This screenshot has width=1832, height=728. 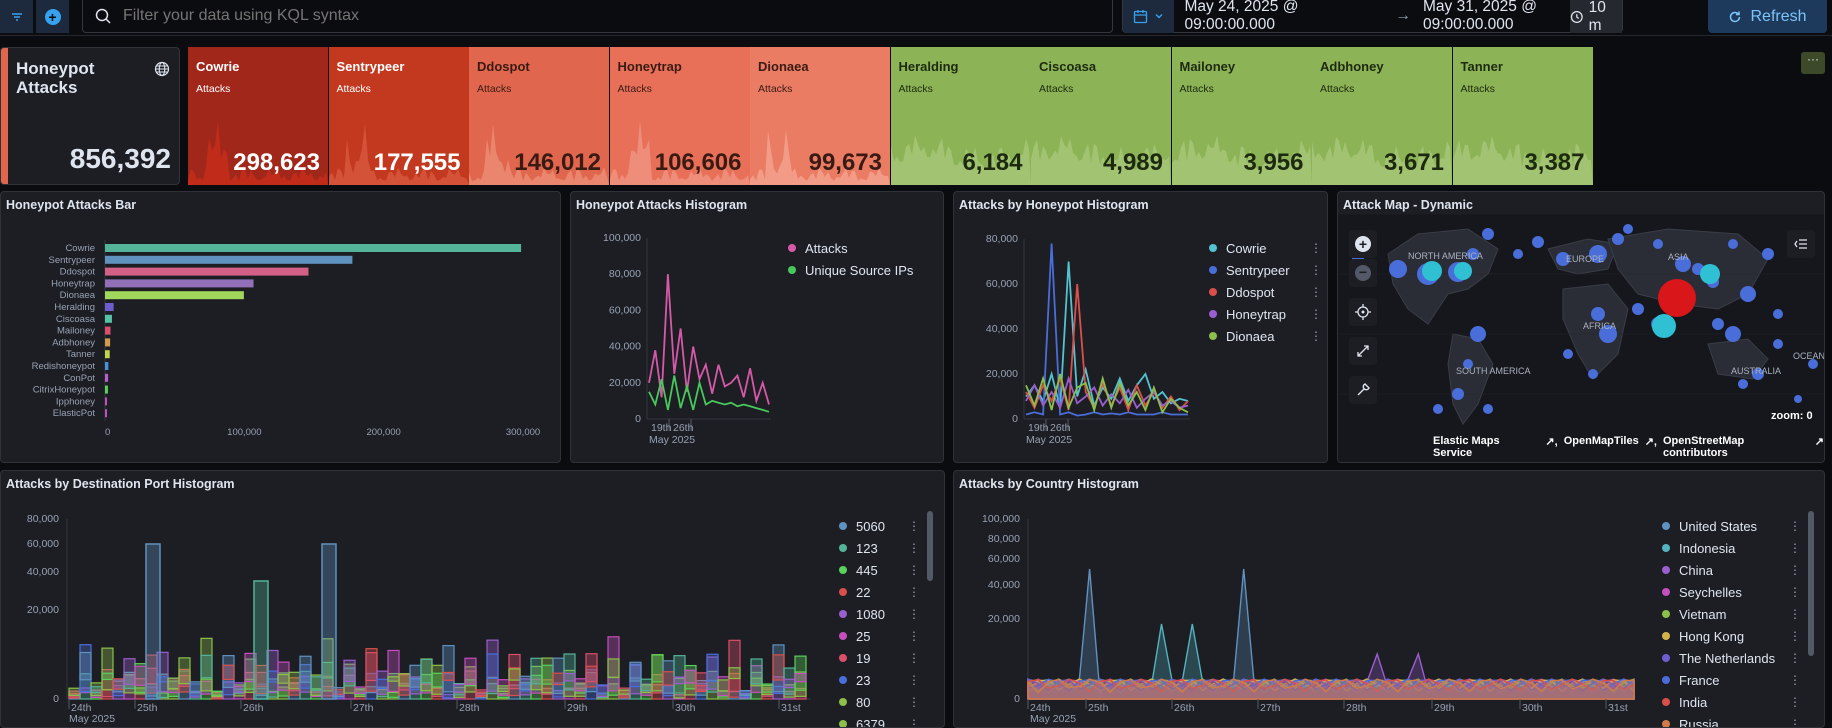 What do you see at coordinates (1767, 16) in the screenshot?
I see `refresh-button: Refresh` at bounding box center [1767, 16].